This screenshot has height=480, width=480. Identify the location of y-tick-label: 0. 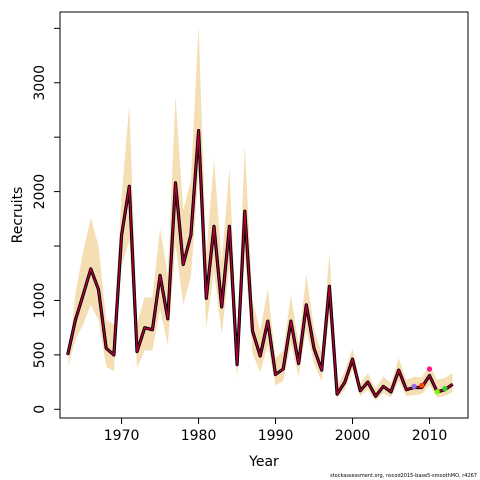
(40, 409).